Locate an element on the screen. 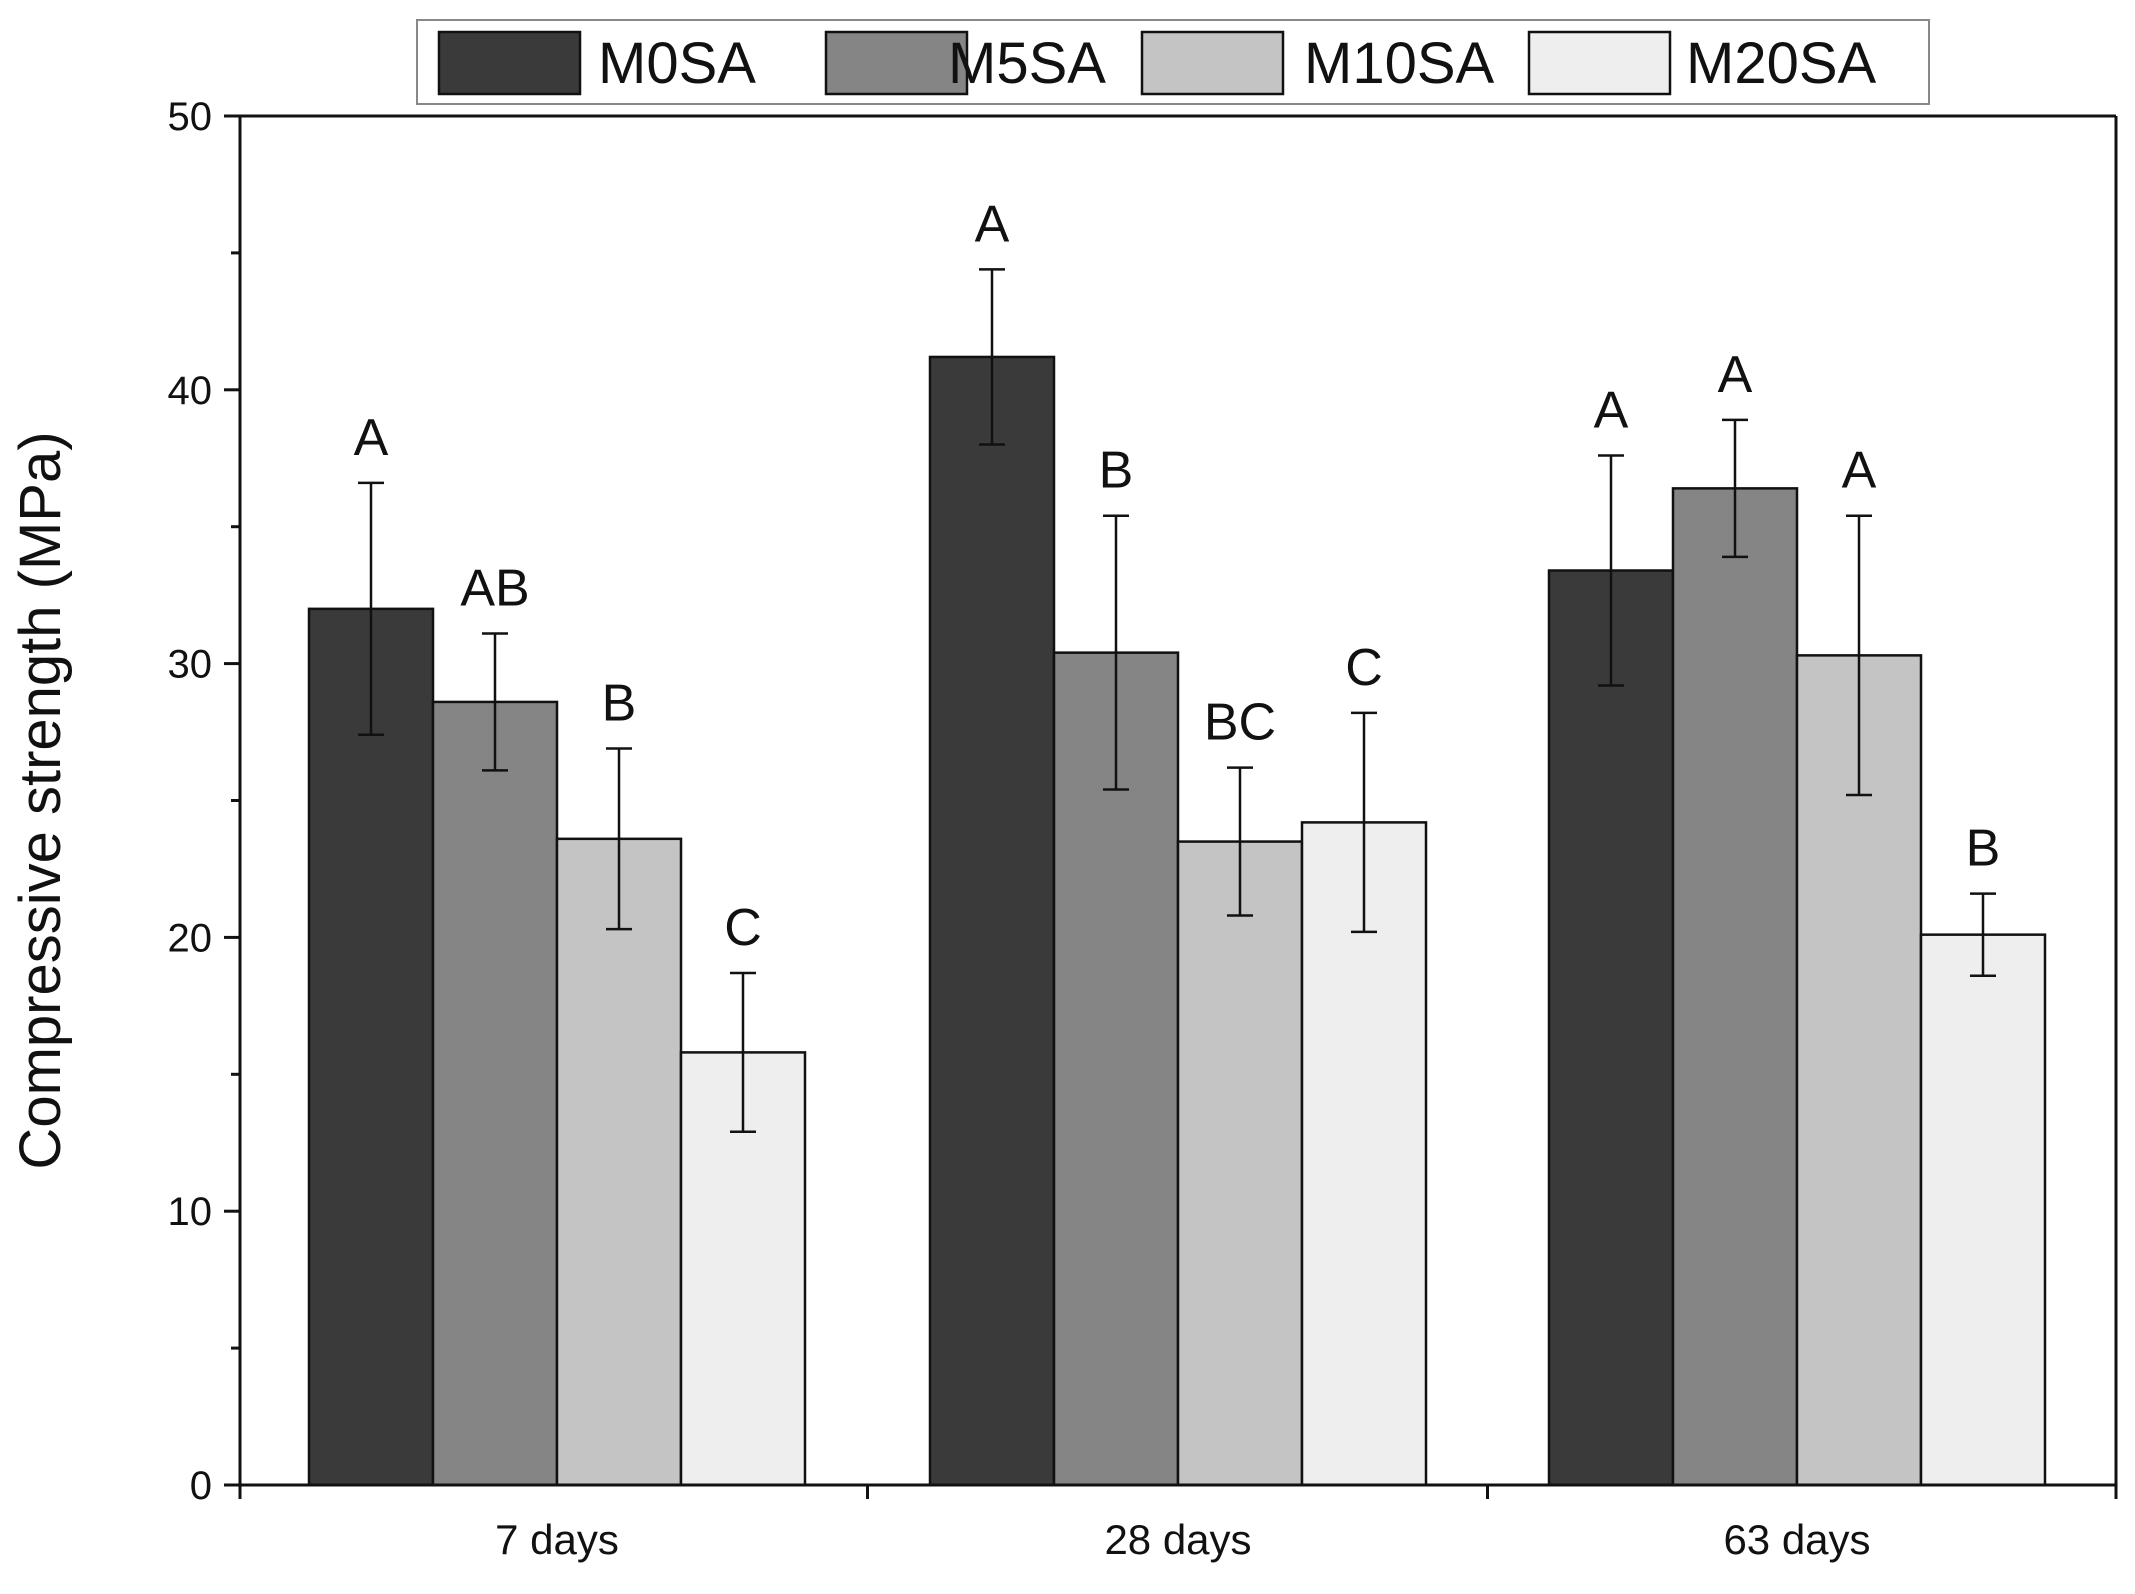  significance-letter-M10SA-63-days: A is located at coordinates (1859, 471).